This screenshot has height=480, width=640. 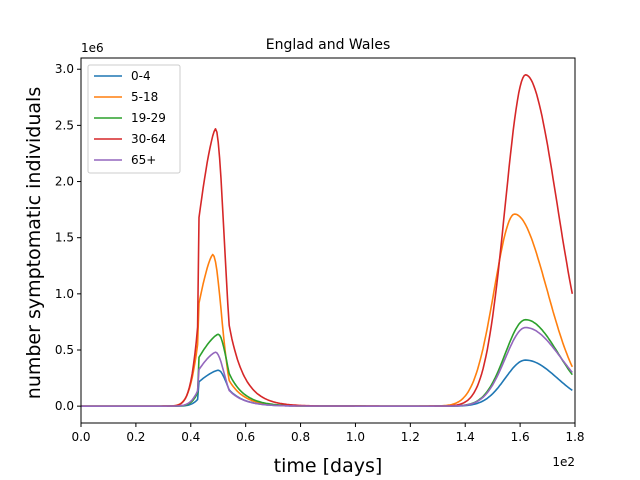 I want to click on x-tick-label: 1.0, so click(x=355, y=437).